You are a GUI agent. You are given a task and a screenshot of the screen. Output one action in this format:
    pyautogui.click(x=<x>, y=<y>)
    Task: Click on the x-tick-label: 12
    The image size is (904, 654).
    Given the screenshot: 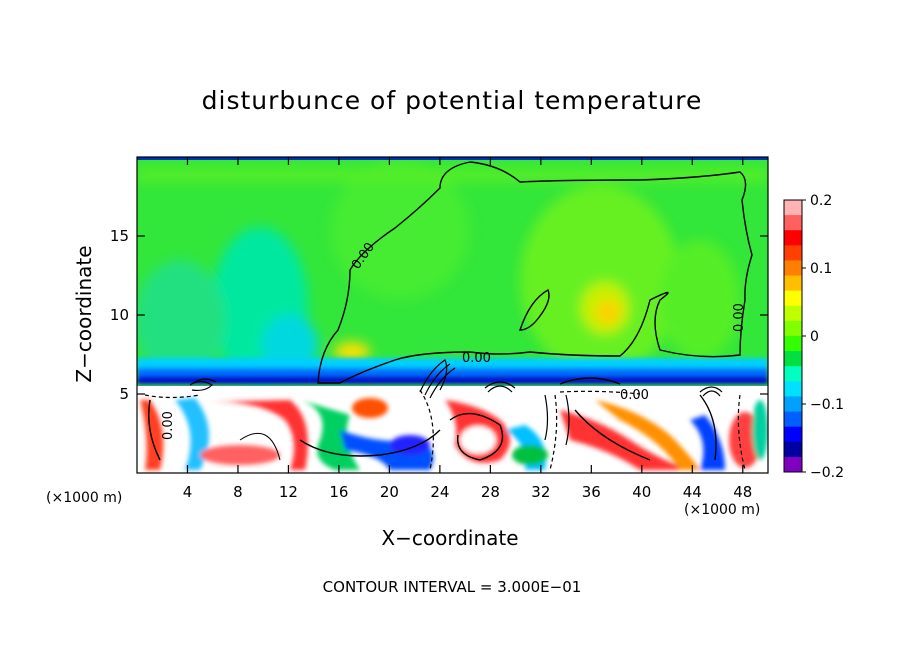 What is the action you would take?
    pyautogui.click(x=288, y=492)
    